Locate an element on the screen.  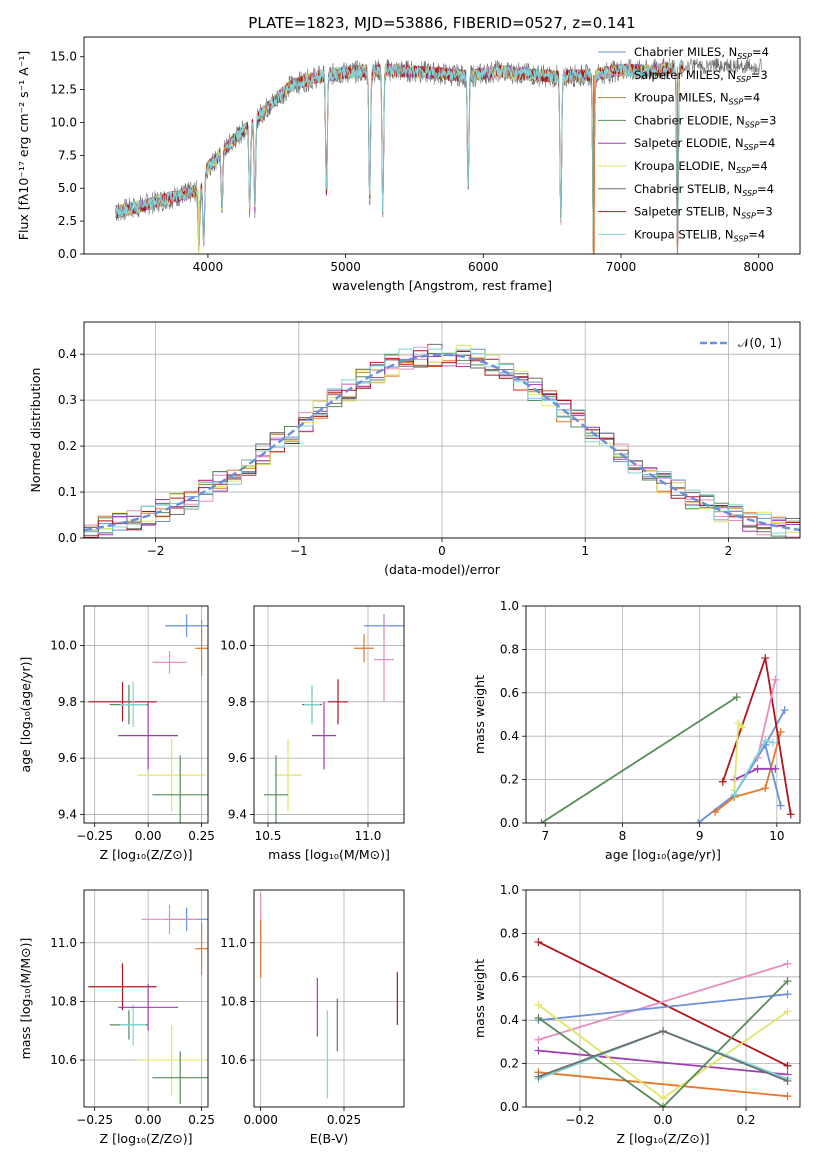
tick-group: 0.000 0.025 10.6 10.8 11.0 is located at coordinates (312, 1008).